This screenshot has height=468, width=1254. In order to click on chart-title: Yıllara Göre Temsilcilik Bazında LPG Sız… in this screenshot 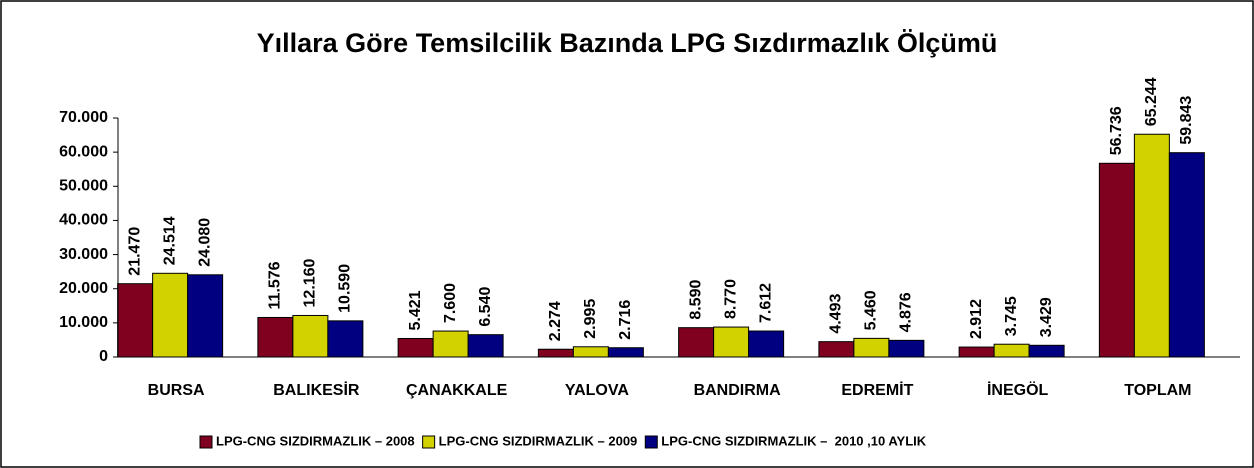, I will do `click(627, 43)`.